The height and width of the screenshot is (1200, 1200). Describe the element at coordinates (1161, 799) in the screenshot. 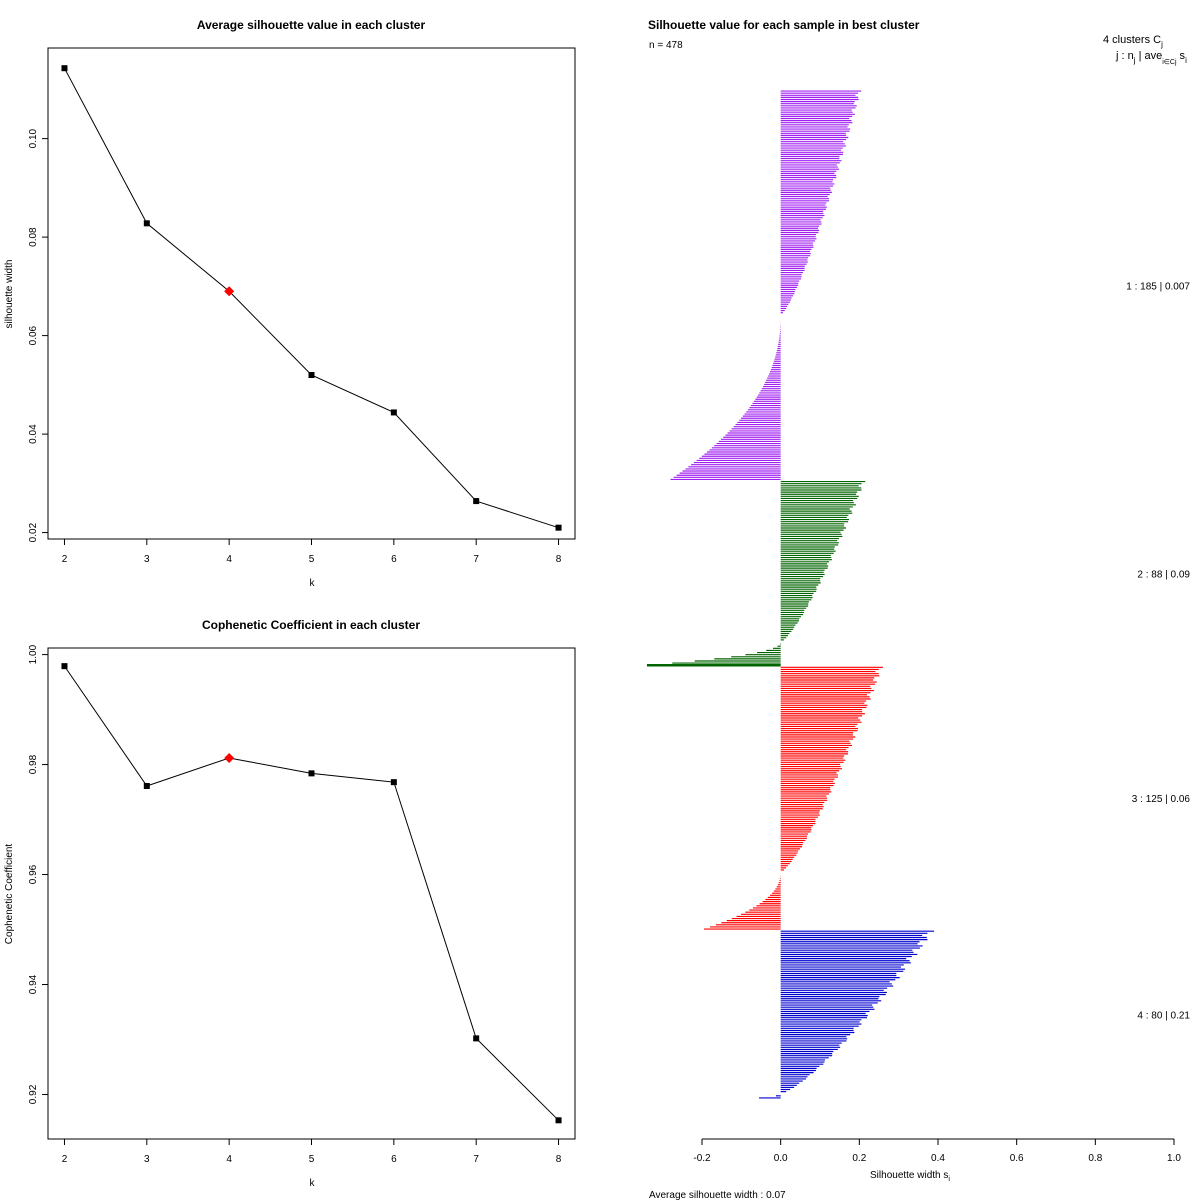

I see `cluster-3-label: 3 : 125 | 0.06` at that location.